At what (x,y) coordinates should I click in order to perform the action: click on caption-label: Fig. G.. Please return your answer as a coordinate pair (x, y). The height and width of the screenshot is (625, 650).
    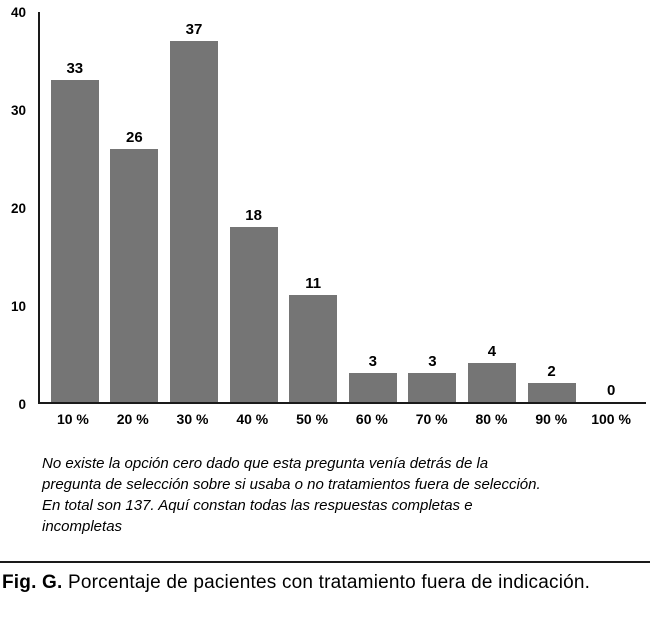
    Looking at the image, I should click on (32, 582).